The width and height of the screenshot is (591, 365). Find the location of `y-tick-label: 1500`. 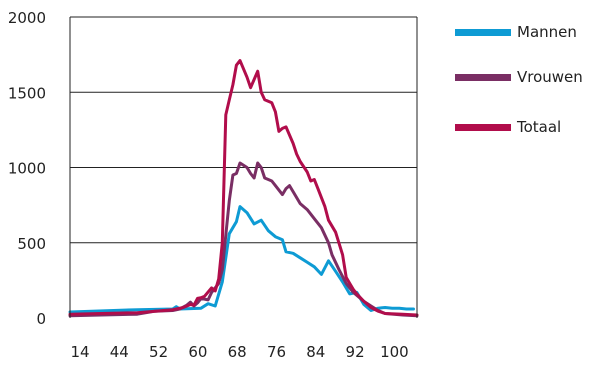

y-tick-label: 1500 is located at coordinates (27, 93).